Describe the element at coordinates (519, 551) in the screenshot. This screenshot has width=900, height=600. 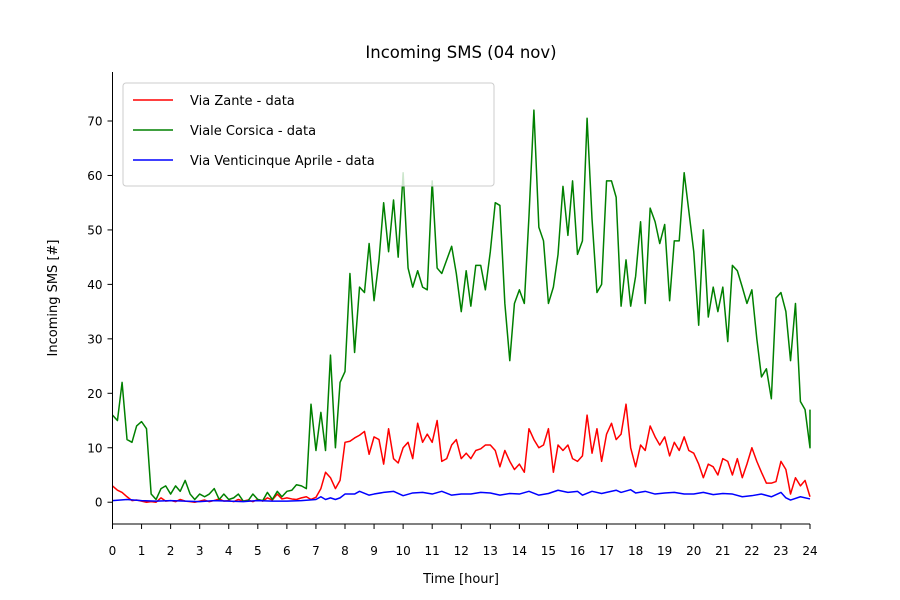
I see `x-tick-label: 14` at that location.